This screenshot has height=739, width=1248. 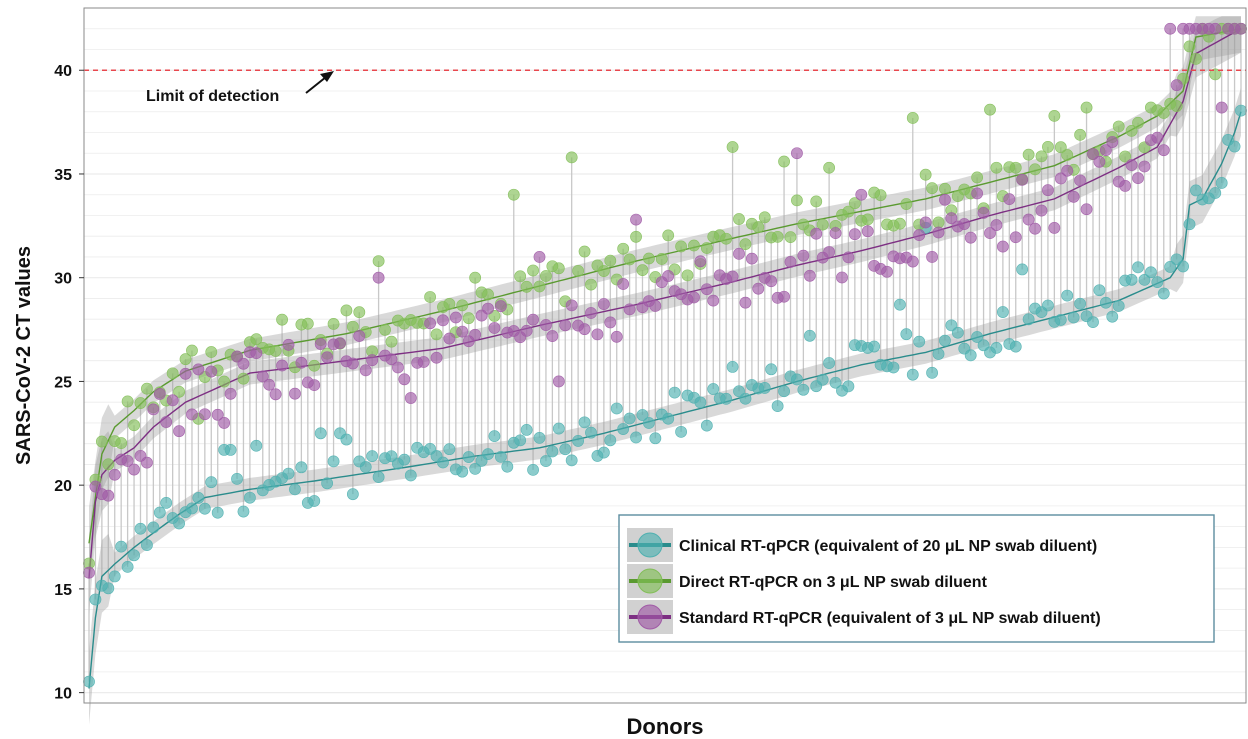 I want to click on limit-of-detection-annotation: Limit of detection, so click(x=240, y=88).